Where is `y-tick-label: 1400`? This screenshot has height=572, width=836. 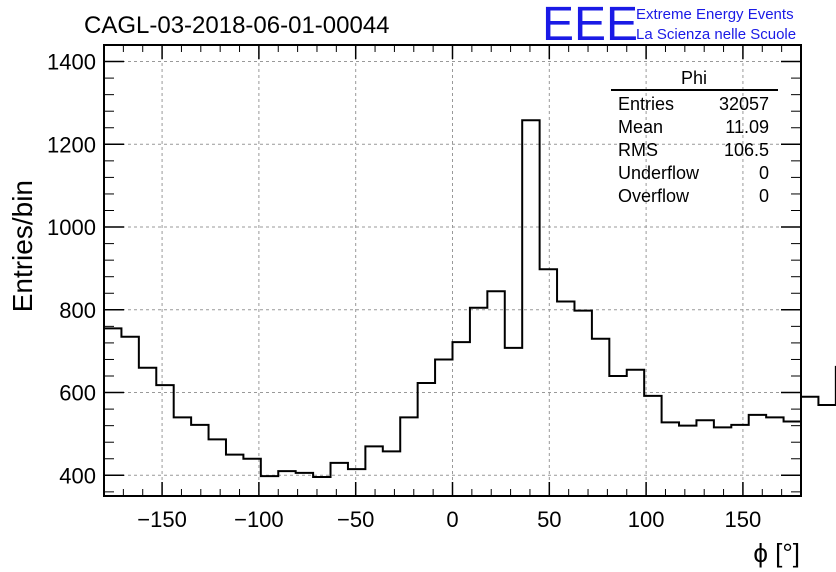
y-tick-label: 1400 is located at coordinates (71, 62).